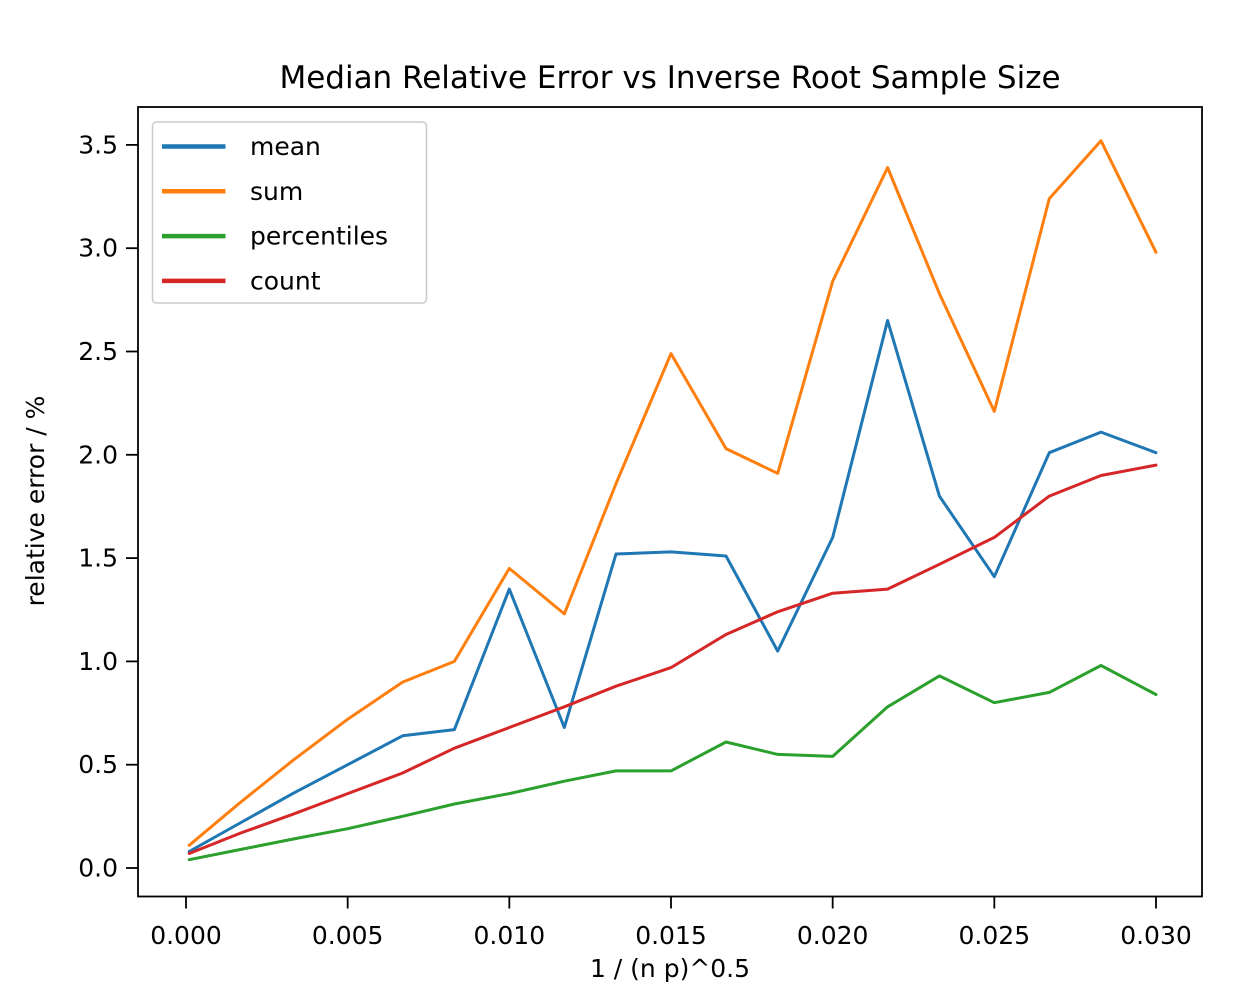 Image resolution: width=1250 pixels, height=1000 pixels. What do you see at coordinates (186, 935) in the screenshot?
I see `x-tick-label: 0.000` at bounding box center [186, 935].